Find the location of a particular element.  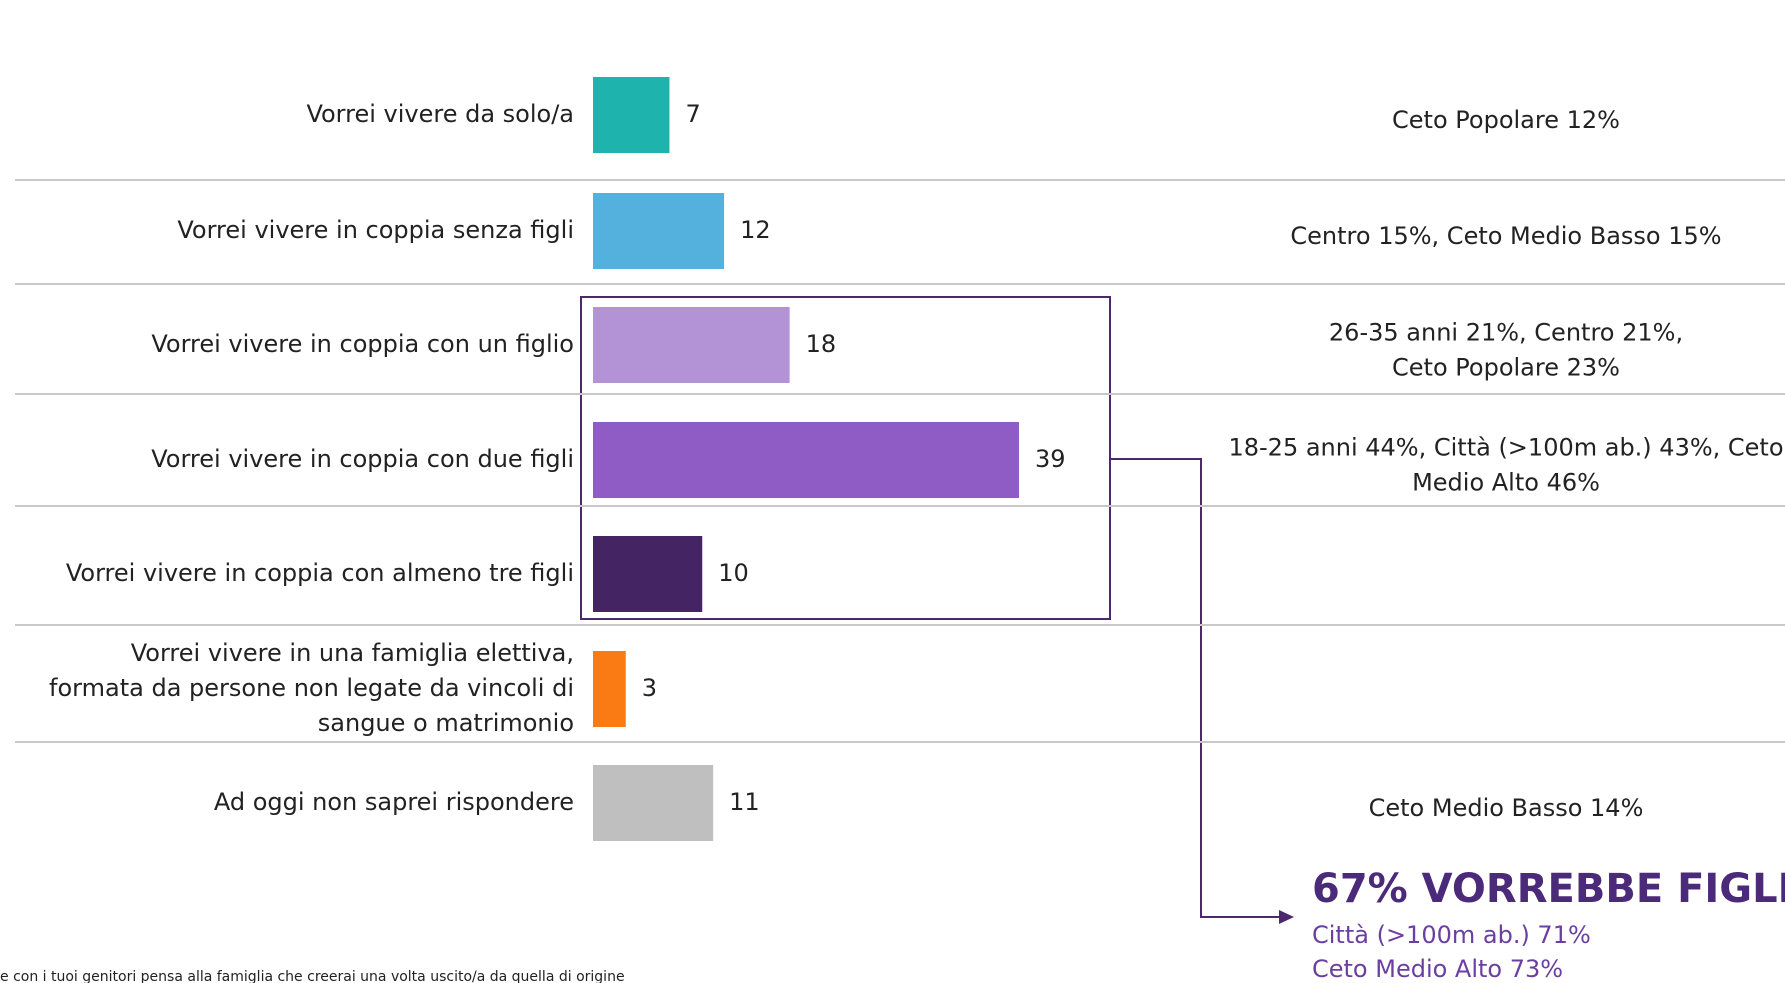

value-label: 3 is located at coordinates (649, 688).